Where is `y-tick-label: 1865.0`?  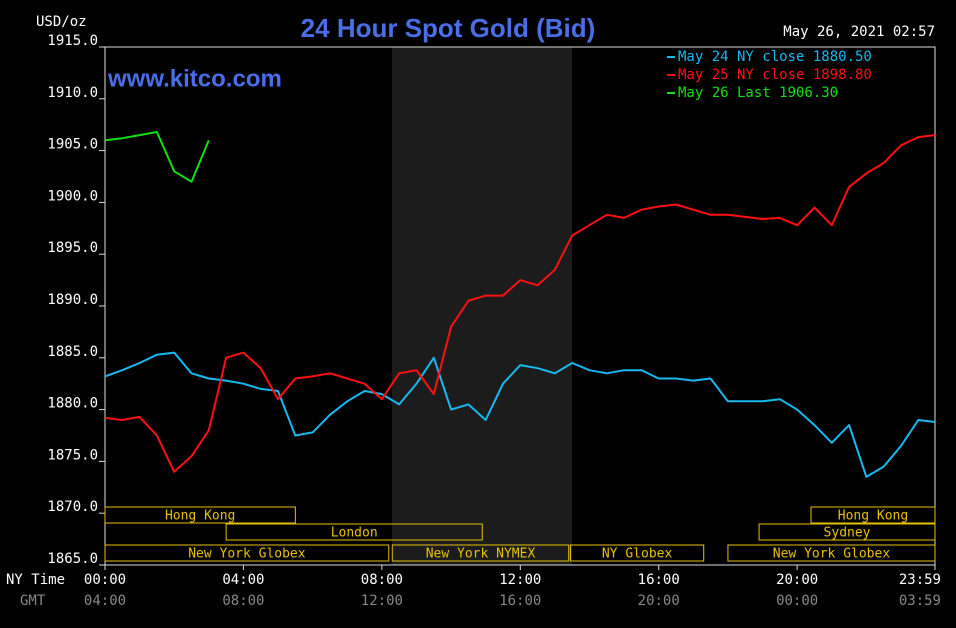 y-tick-label: 1865.0 is located at coordinates (72, 559).